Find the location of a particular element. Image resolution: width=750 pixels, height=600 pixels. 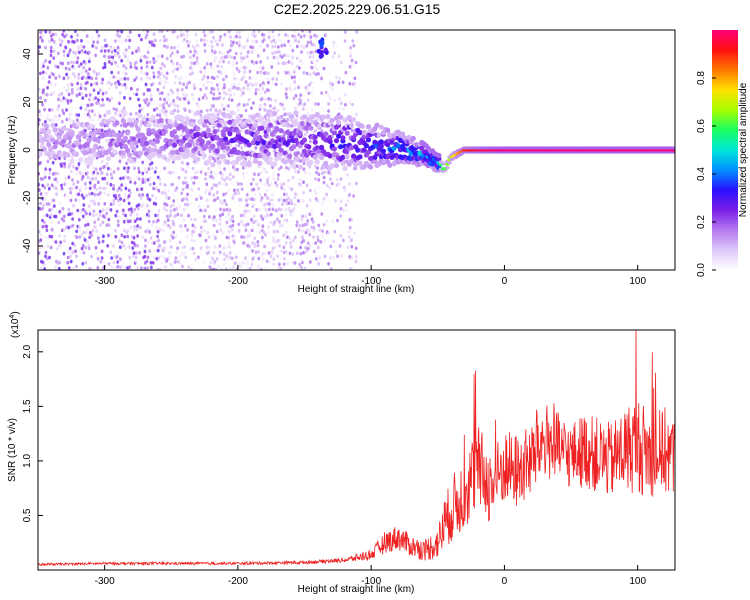

spectrogram-cell-2023 is located at coordinates (211, 262).